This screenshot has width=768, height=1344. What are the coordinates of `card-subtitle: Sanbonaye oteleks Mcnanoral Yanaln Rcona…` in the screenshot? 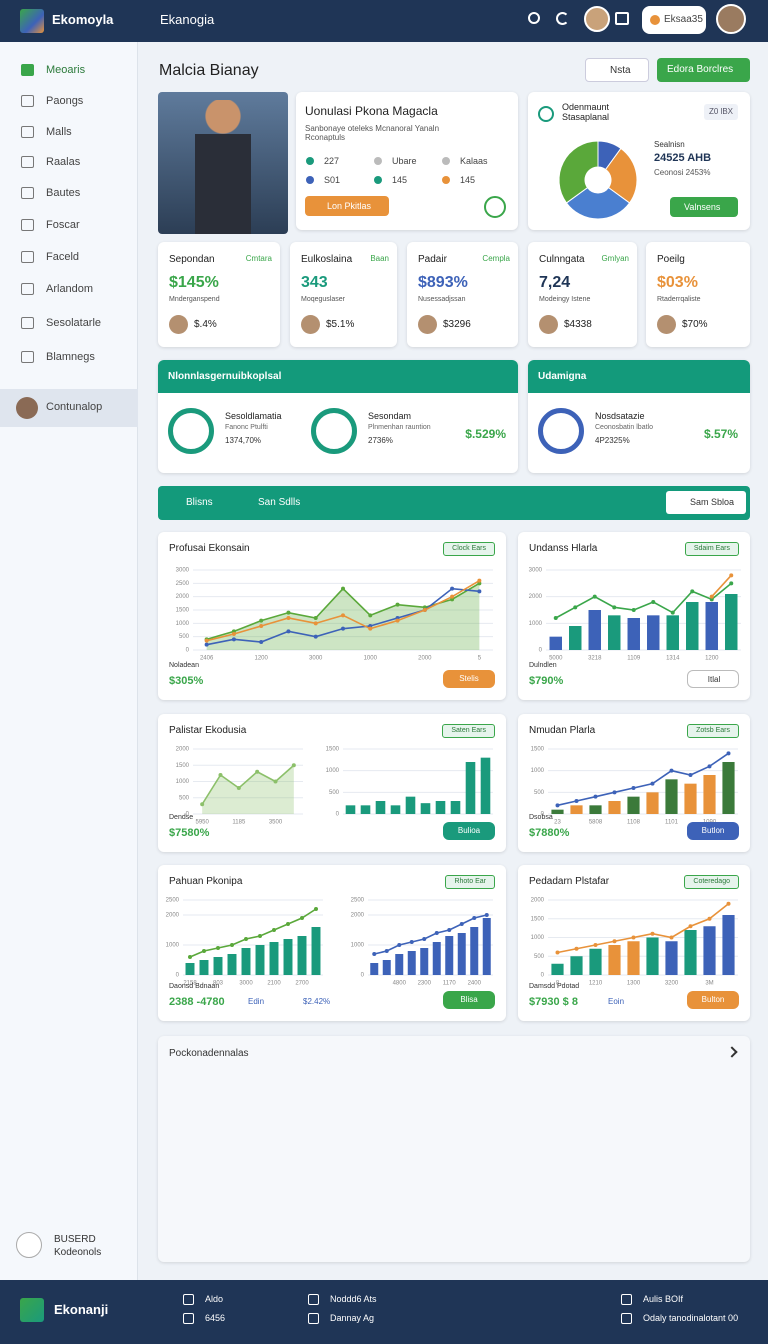 It's located at (372, 133).